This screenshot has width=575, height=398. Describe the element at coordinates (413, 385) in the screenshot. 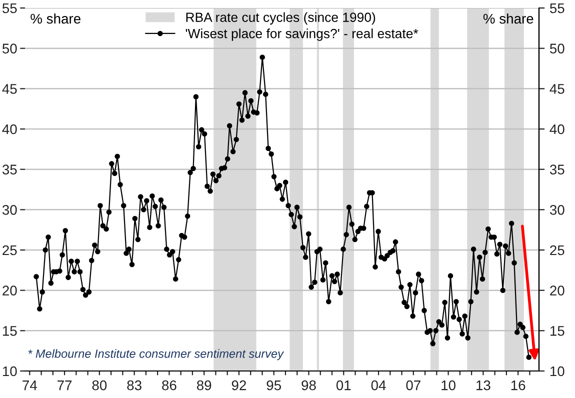

I see `x-tick-label: 07` at that location.